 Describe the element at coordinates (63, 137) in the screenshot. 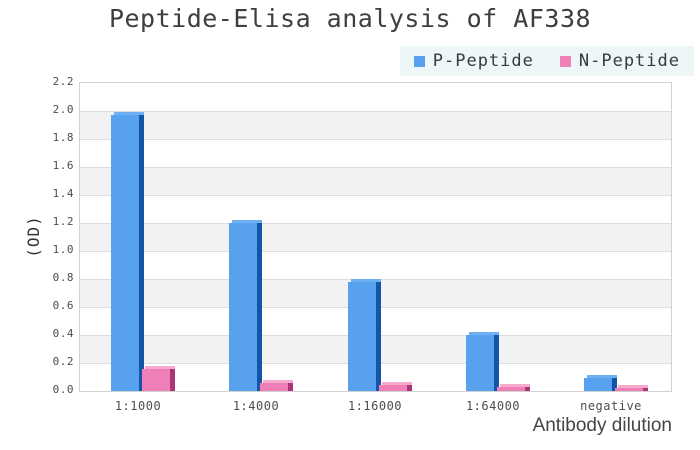

I see `y-tick-label: 1.8` at that location.